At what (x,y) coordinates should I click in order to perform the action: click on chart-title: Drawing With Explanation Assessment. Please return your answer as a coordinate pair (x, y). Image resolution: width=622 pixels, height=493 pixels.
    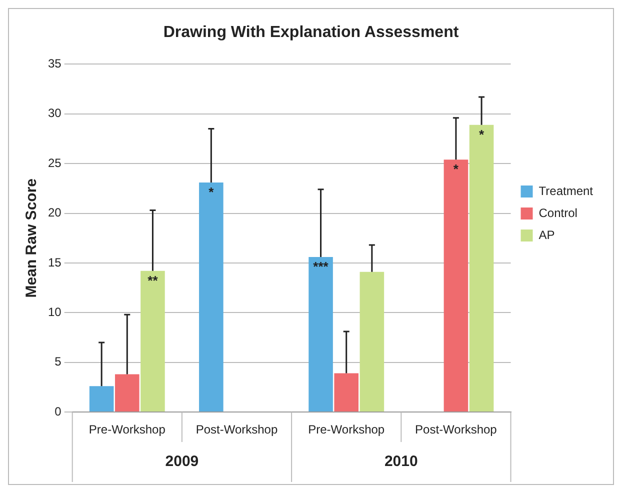
    Looking at the image, I should click on (311, 33).